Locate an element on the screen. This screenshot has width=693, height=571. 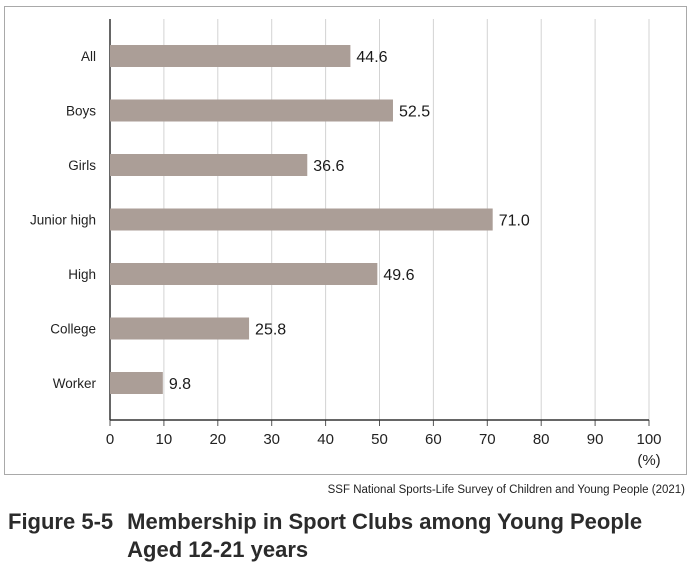
figure-number: Figure 5-5 is located at coordinates (61, 521).